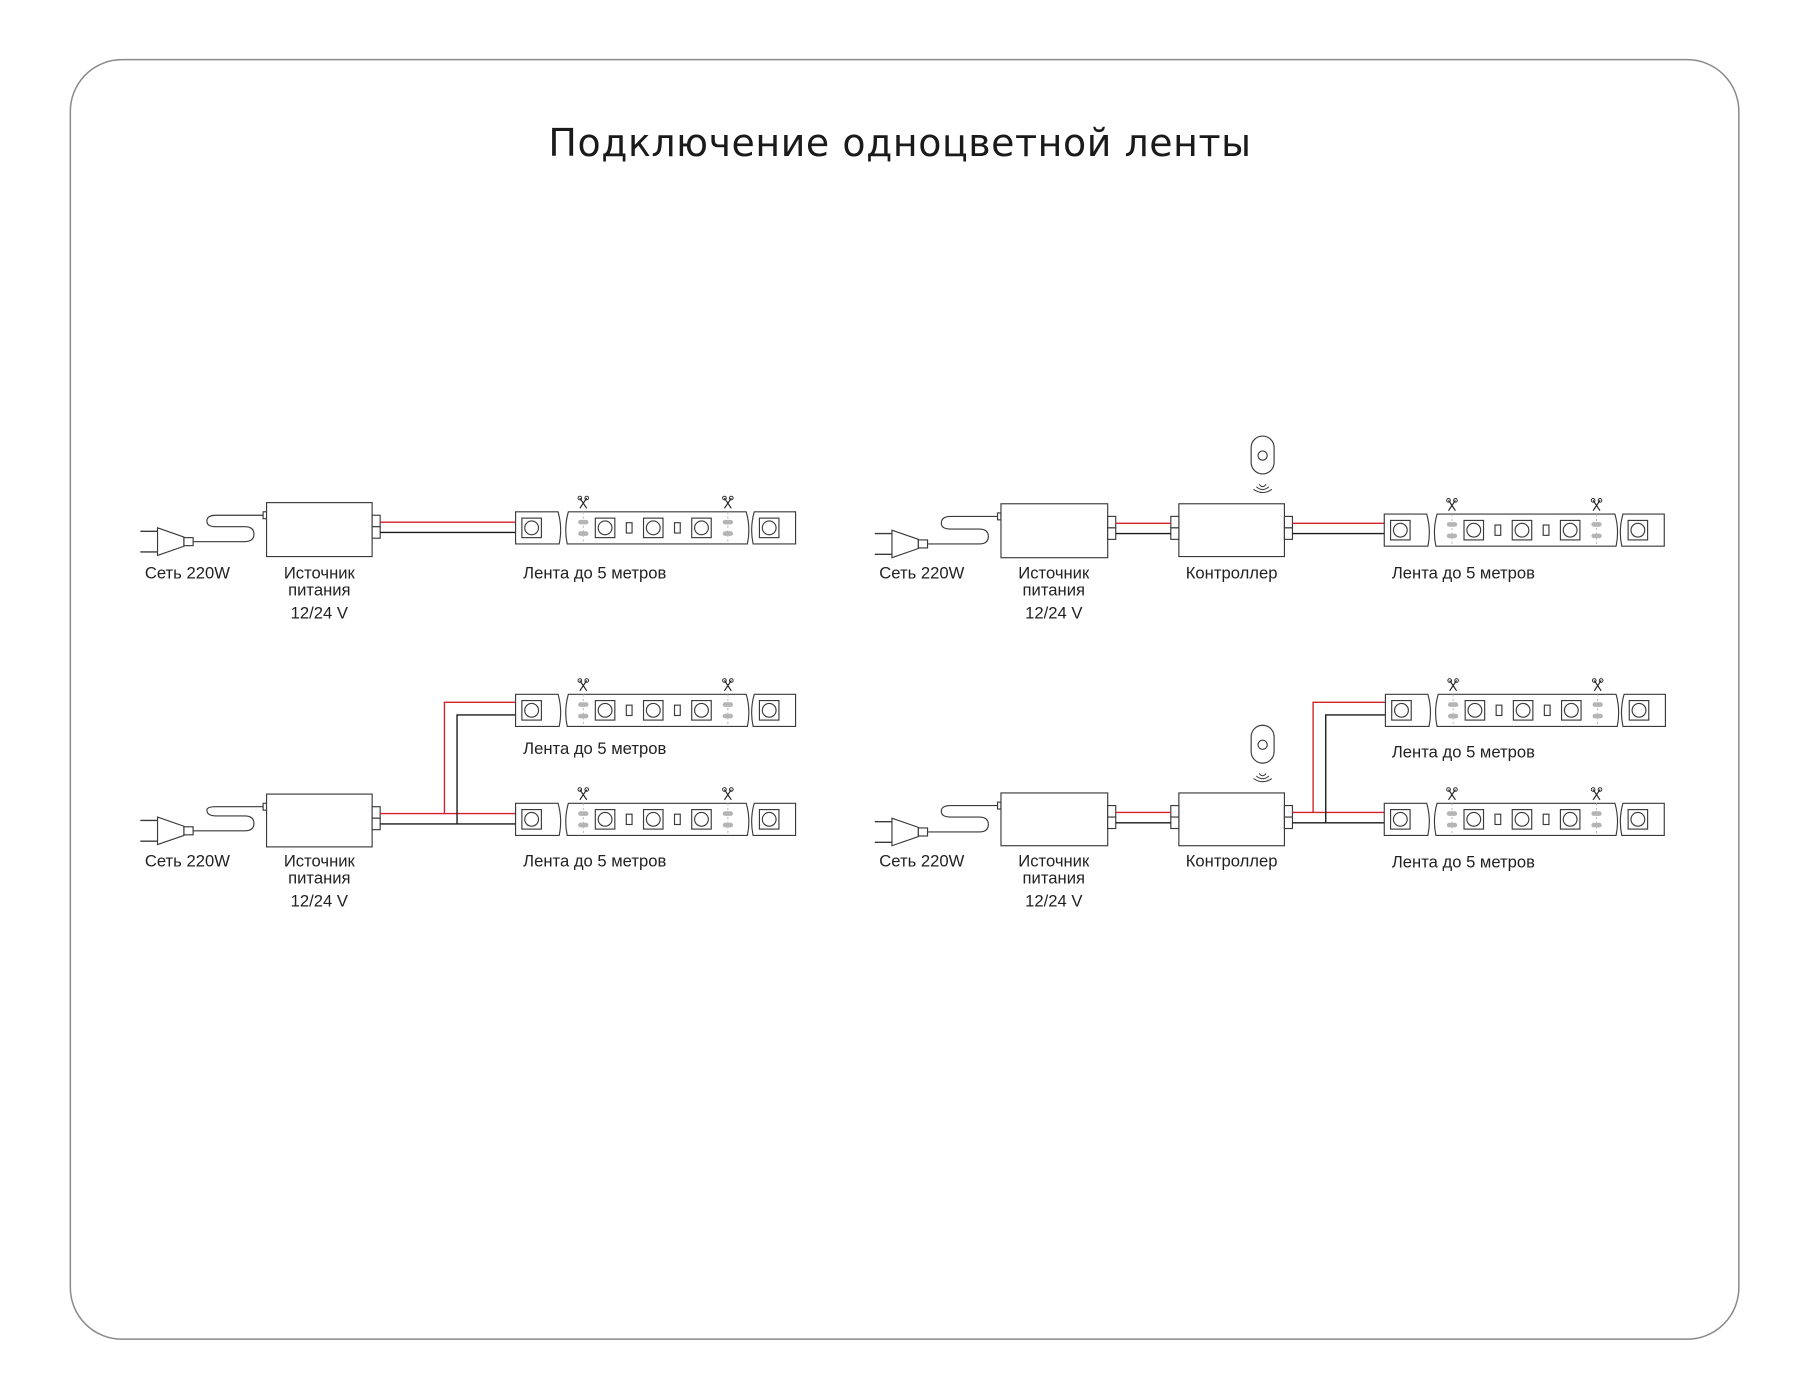  I want to click on wireless-signal-icon, so click(1263, 778).